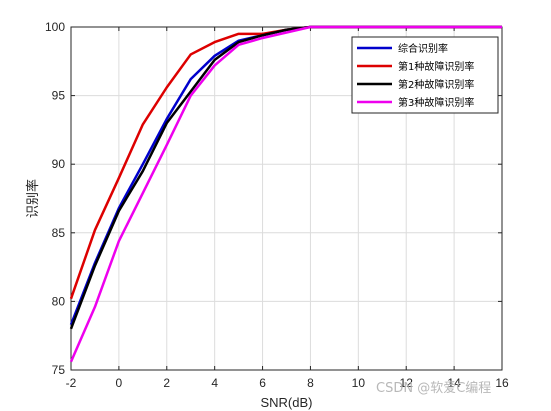 This screenshot has height=411, width=551. What do you see at coordinates (407, 383) in the screenshot?
I see `x-tick-label: 12` at bounding box center [407, 383].